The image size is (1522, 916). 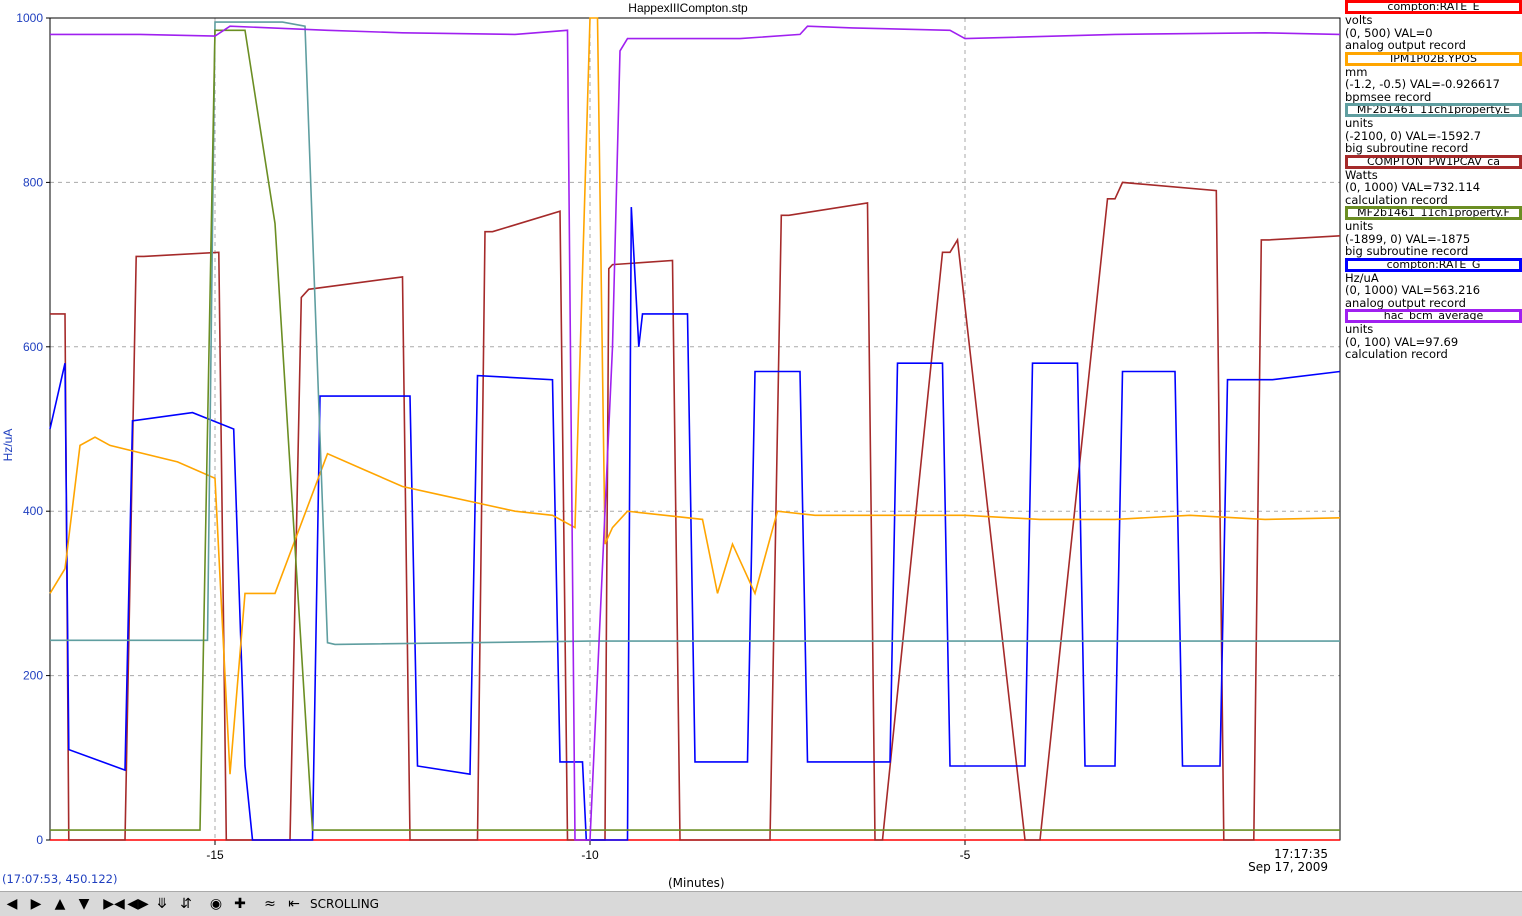 What do you see at coordinates (8, 445) in the screenshot?
I see `y-axis-label: Hz/uA` at bounding box center [8, 445].